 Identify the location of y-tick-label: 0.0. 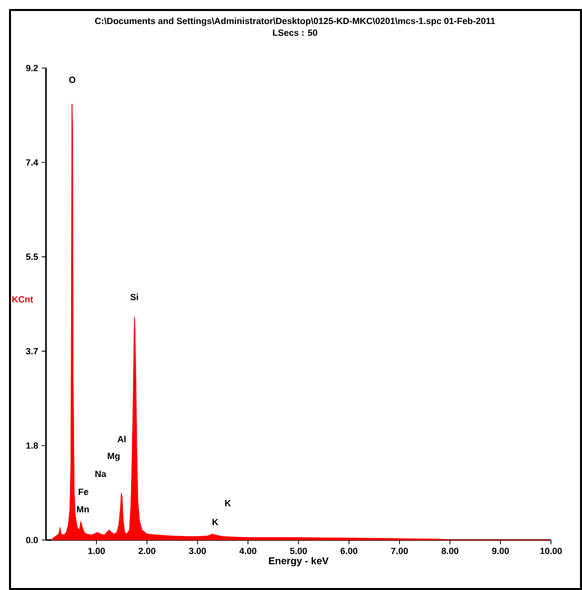
(32, 540).